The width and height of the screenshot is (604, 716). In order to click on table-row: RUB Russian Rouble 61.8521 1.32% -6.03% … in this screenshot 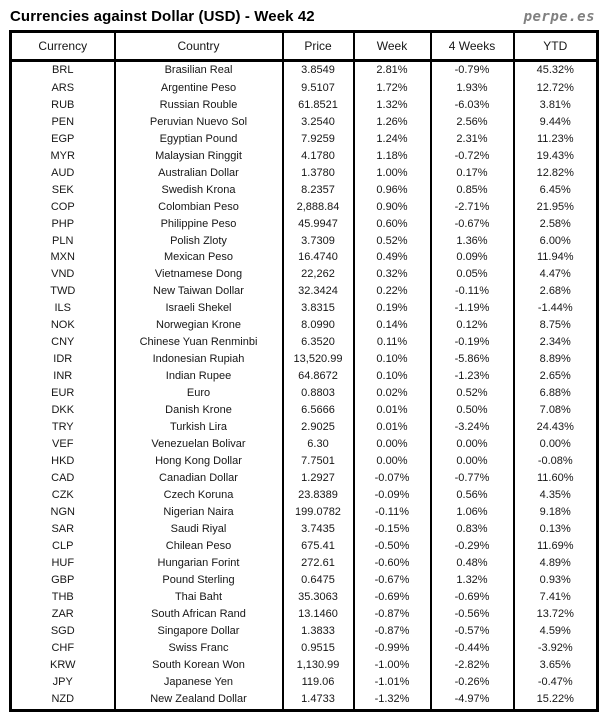, I will do `click(304, 105)`.